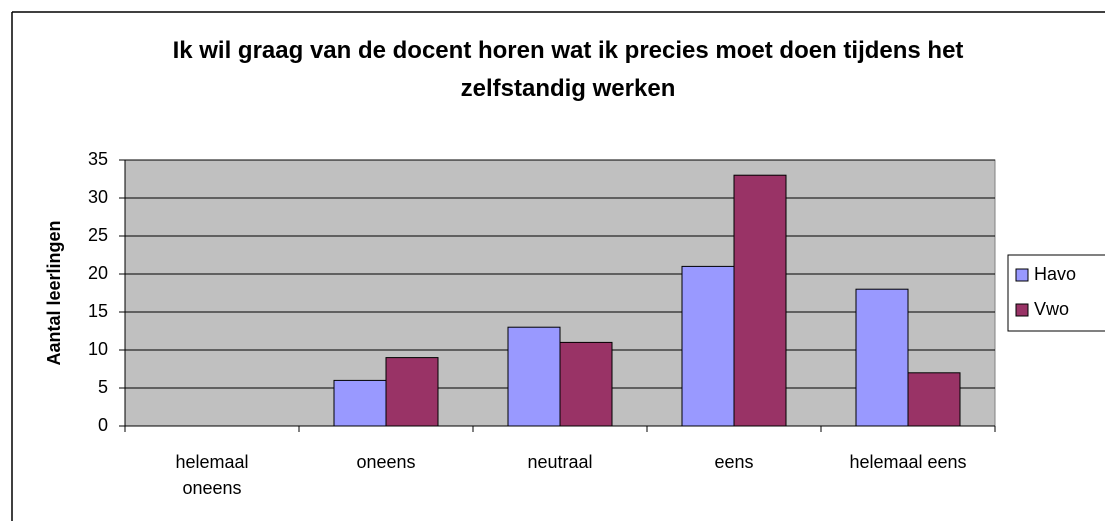 The height and width of the screenshot is (521, 1105). What do you see at coordinates (98, 273) in the screenshot?
I see `y-tick-label: 20` at bounding box center [98, 273].